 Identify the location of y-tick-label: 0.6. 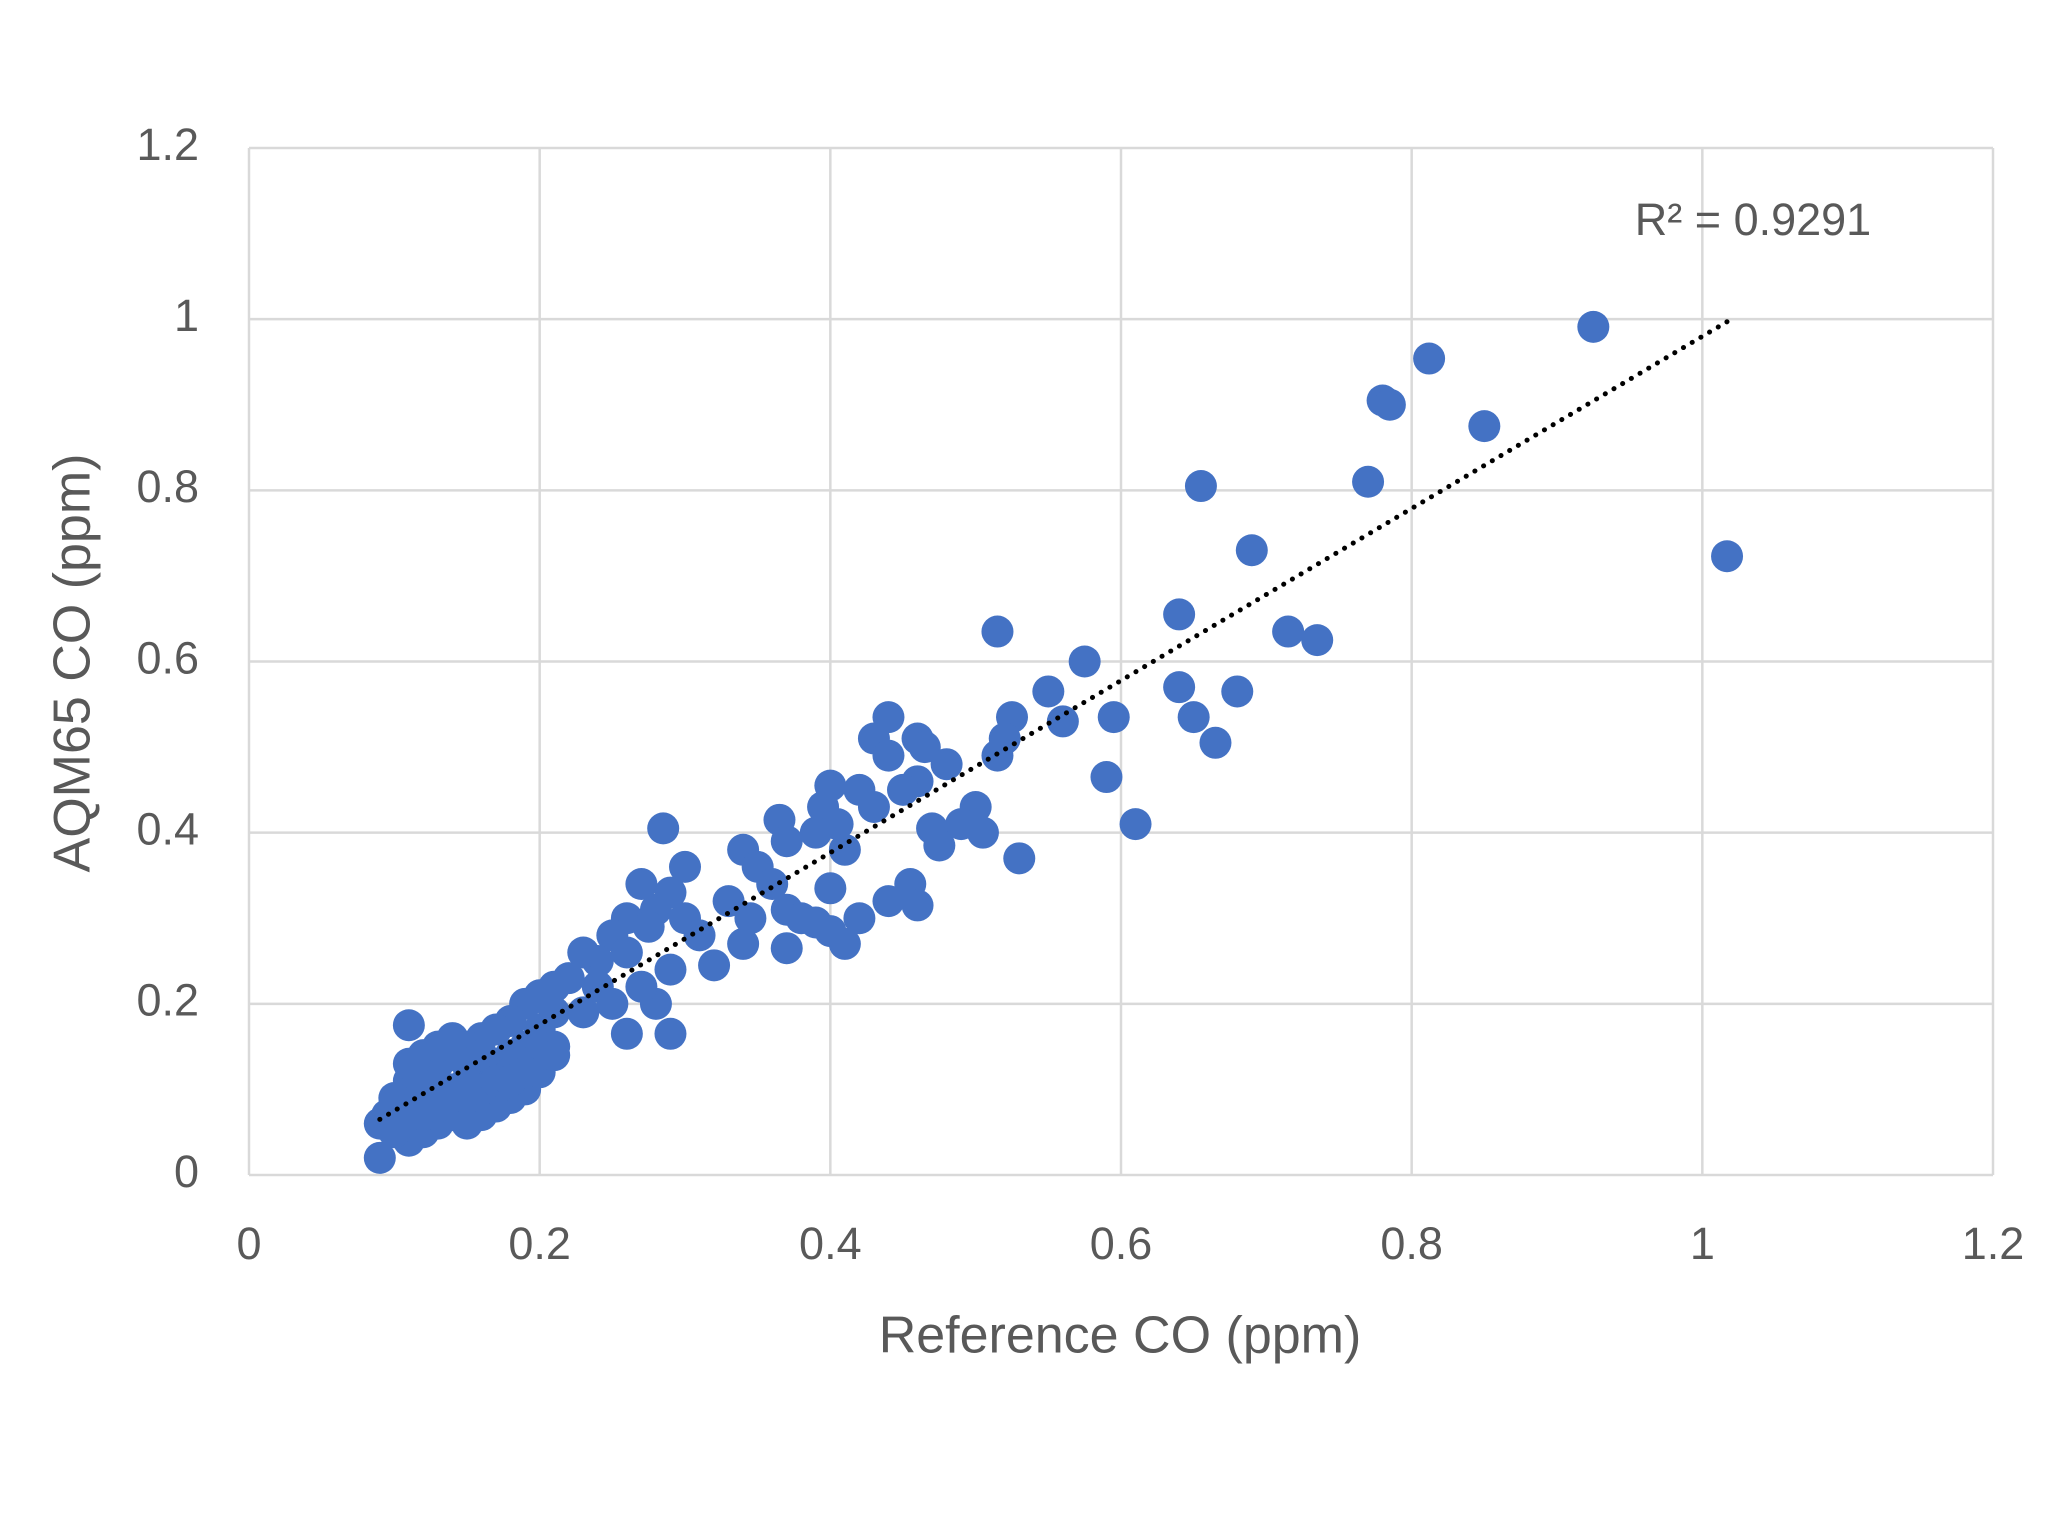
(167, 657).